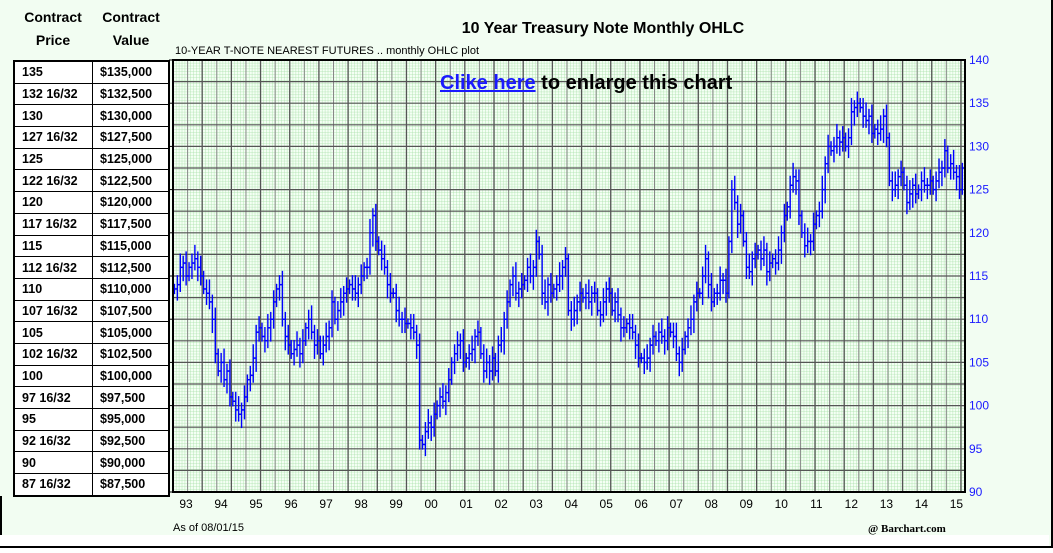  What do you see at coordinates (634, 83) in the screenshot?
I see `enlarge-text: to enlarge this chart` at bounding box center [634, 83].